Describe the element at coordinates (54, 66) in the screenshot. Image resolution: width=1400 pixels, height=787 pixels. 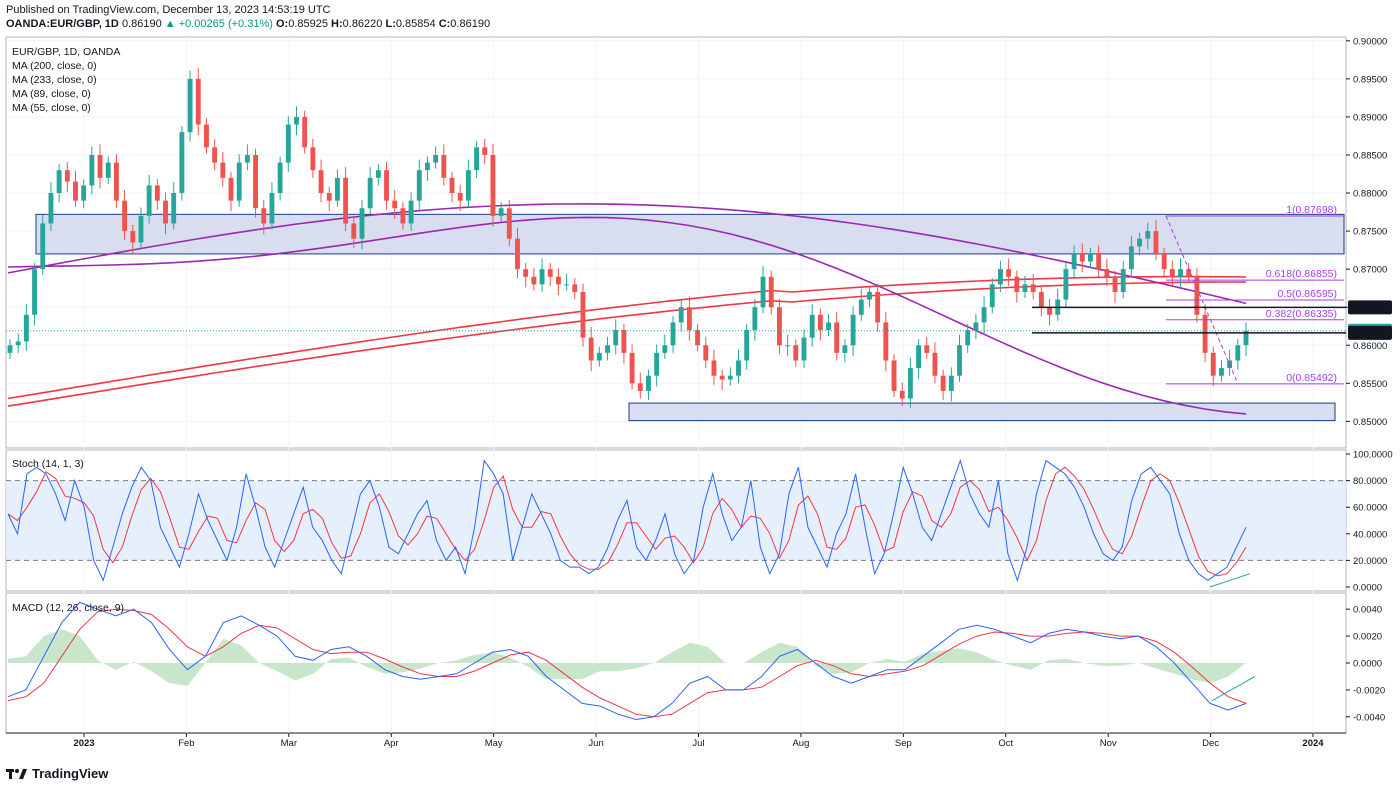
I see `legend-ma200: MA (200, close, 0)` at that location.